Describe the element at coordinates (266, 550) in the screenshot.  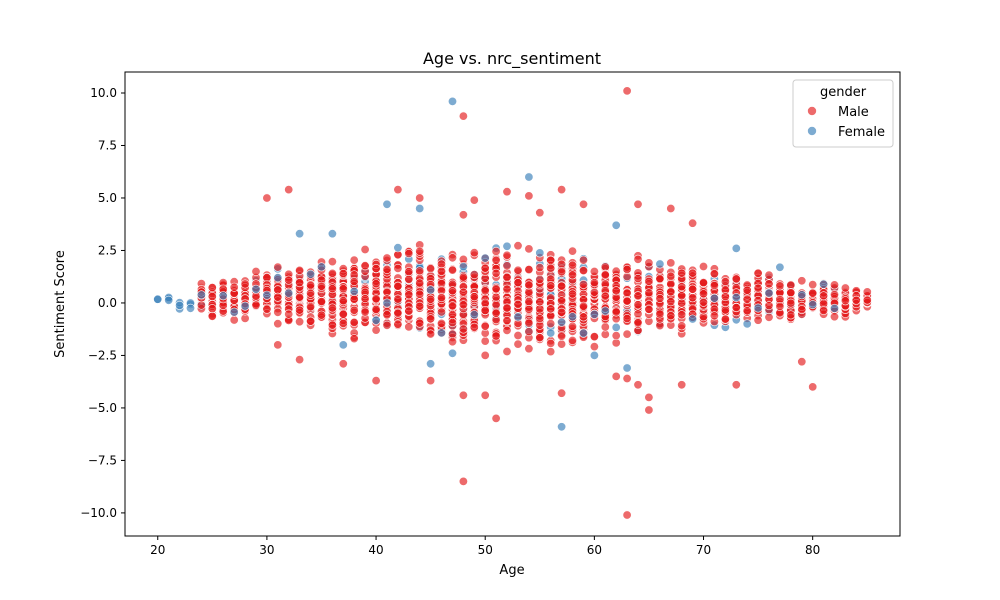
I see `x-tick-label: 30` at that location.